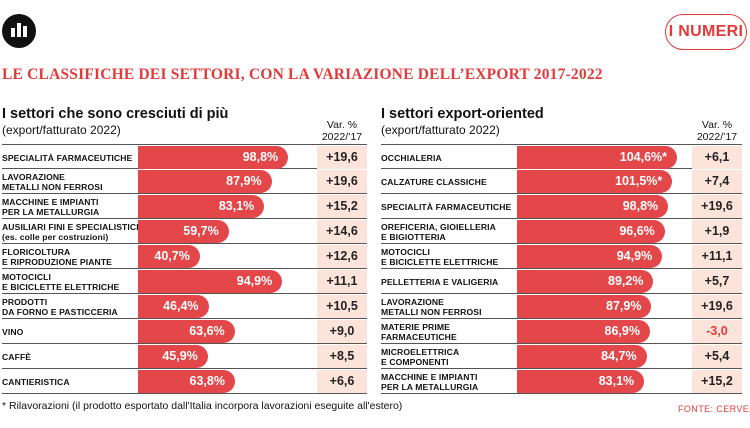 This screenshot has width=750, height=428. I want to click on left-category-label: CAFFÈ, so click(16, 357).